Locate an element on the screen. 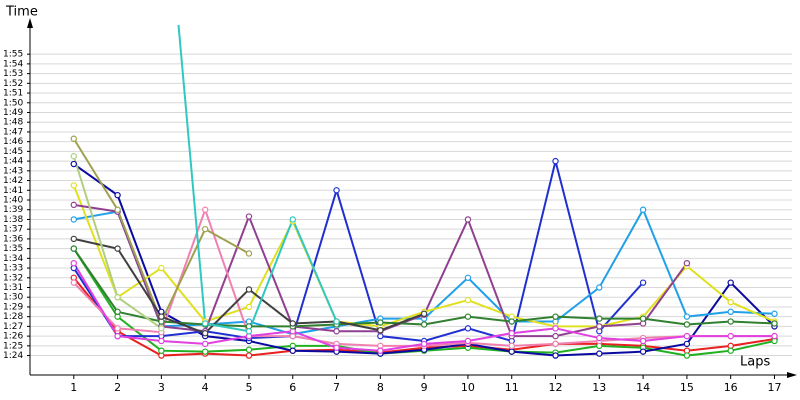 The height and width of the screenshot is (400, 800). y-tick-label: 1:53 is located at coordinates (13, 74).